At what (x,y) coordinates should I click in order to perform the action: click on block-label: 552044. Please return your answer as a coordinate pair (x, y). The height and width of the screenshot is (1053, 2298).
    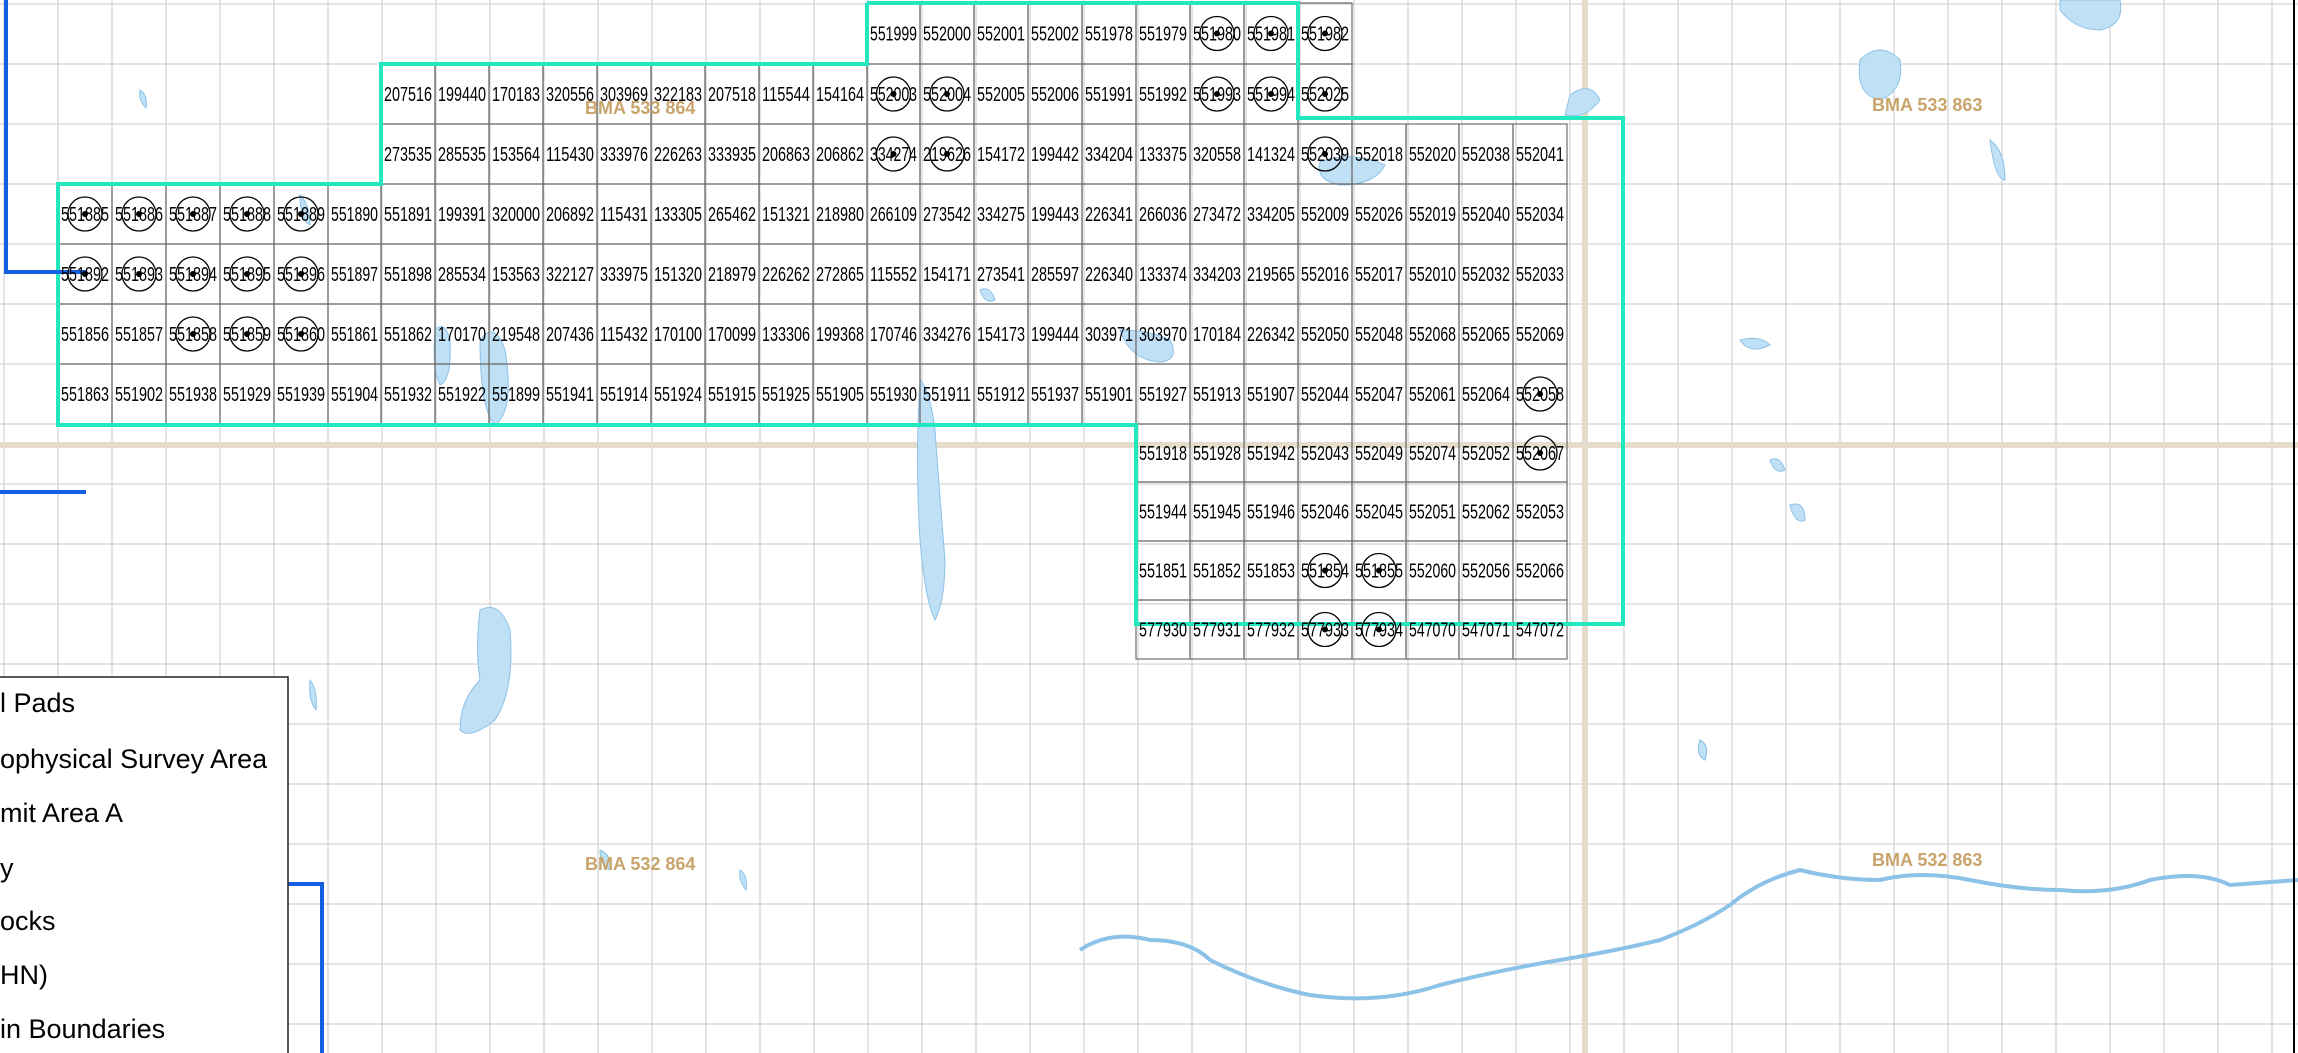
    Looking at the image, I should click on (1325, 395).